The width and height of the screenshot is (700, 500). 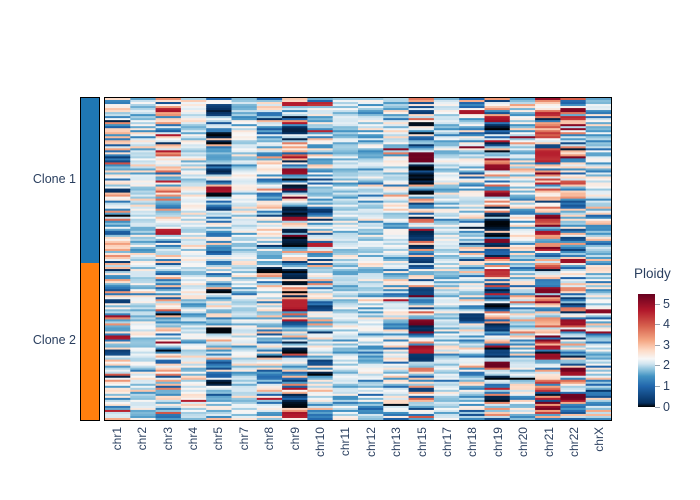 What do you see at coordinates (345, 442) in the screenshot?
I see `x-tick-label-chr11: chr11` at bounding box center [345, 442].